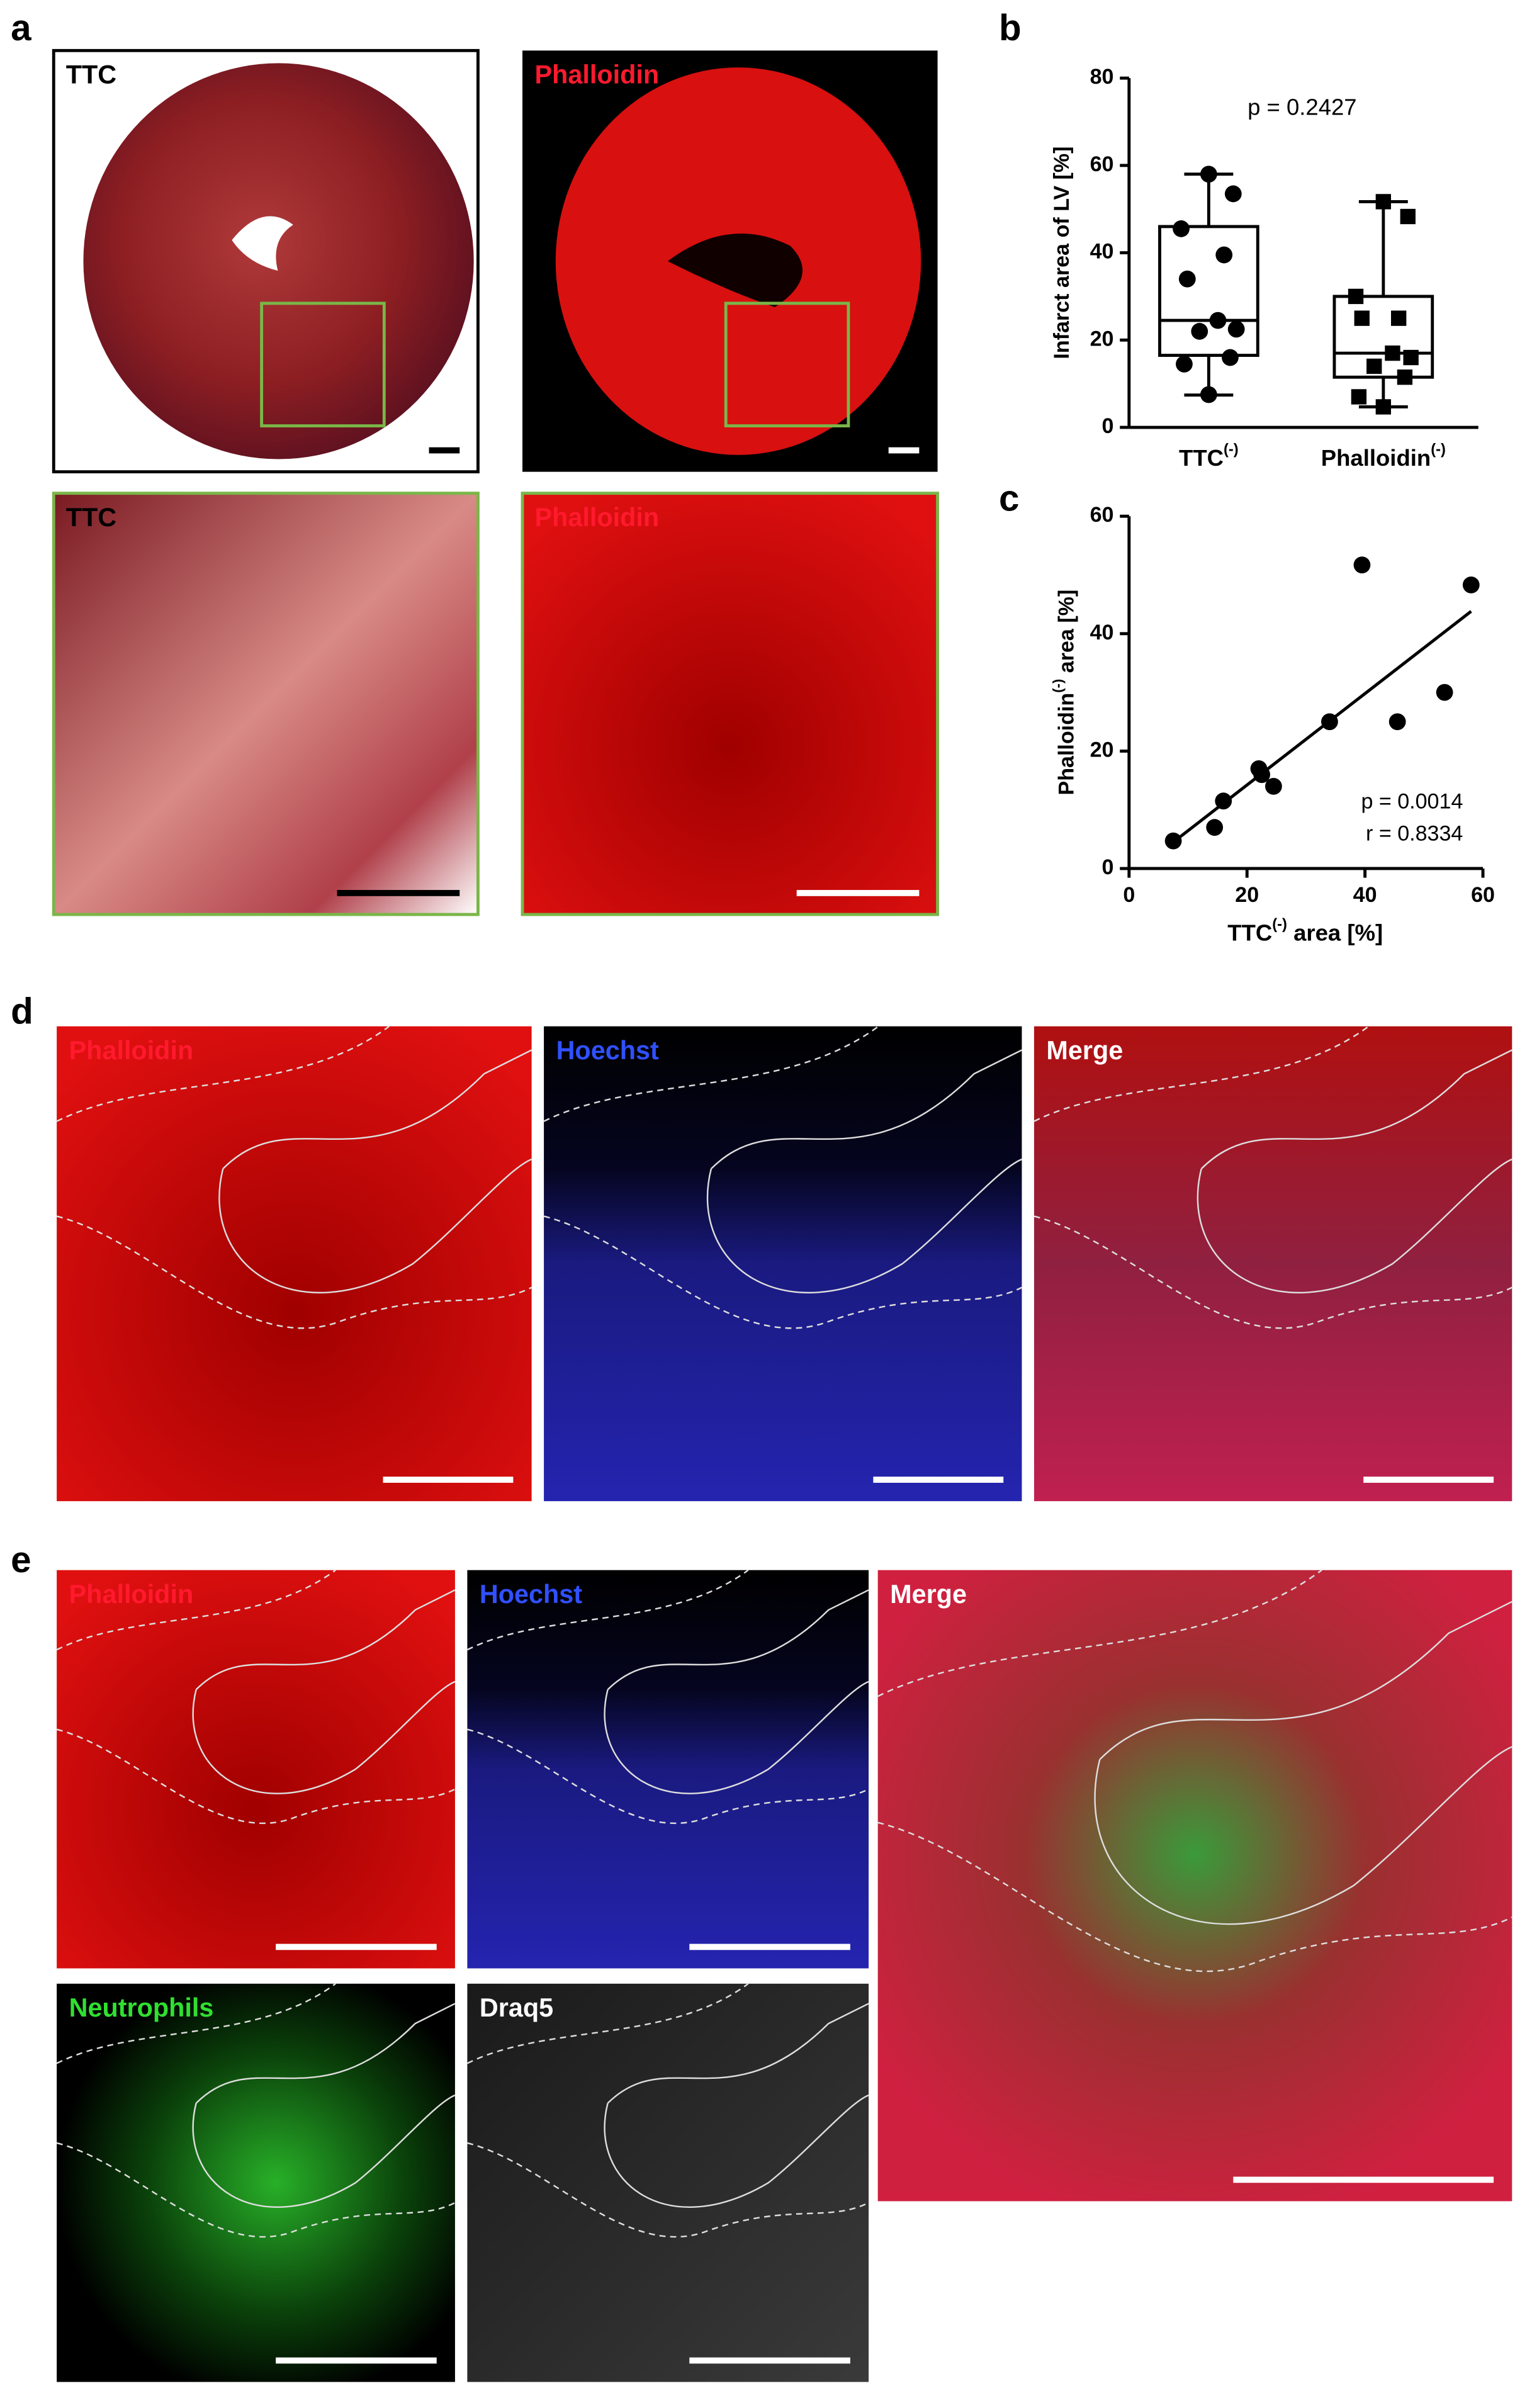 This screenshot has width=1532, height=2408. What do you see at coordinates (21, 28) in the screenshot?
I see `panel-letter: a` at bounding box center [21, 28].